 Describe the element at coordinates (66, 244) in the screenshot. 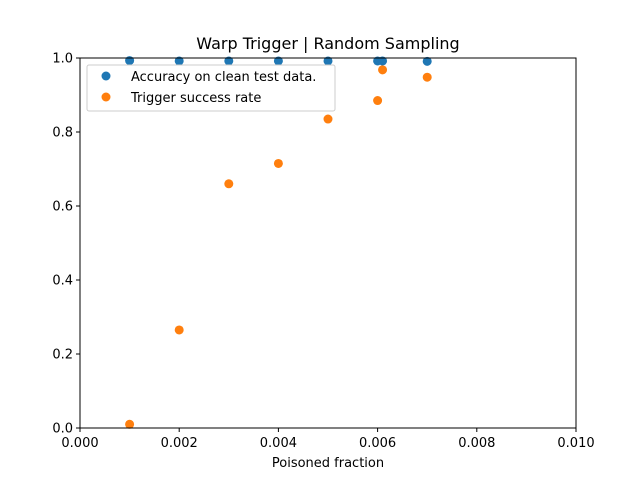

I see `y-axis: 0.0 0.2 0.4 0.6 0.8 1.0` at that location.